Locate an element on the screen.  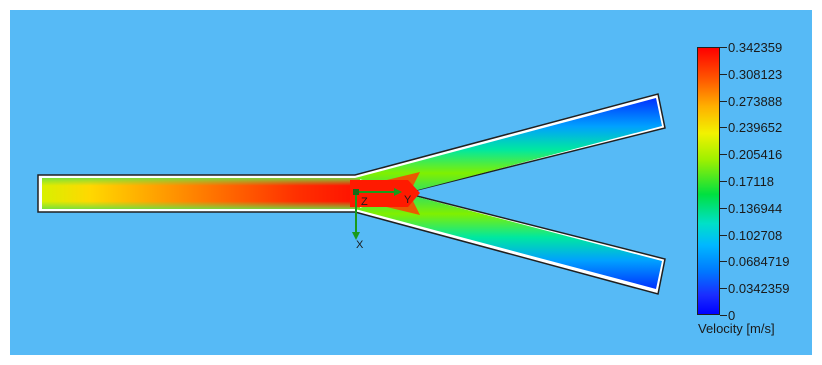
upper-branch is located at coordinates (508, 145).